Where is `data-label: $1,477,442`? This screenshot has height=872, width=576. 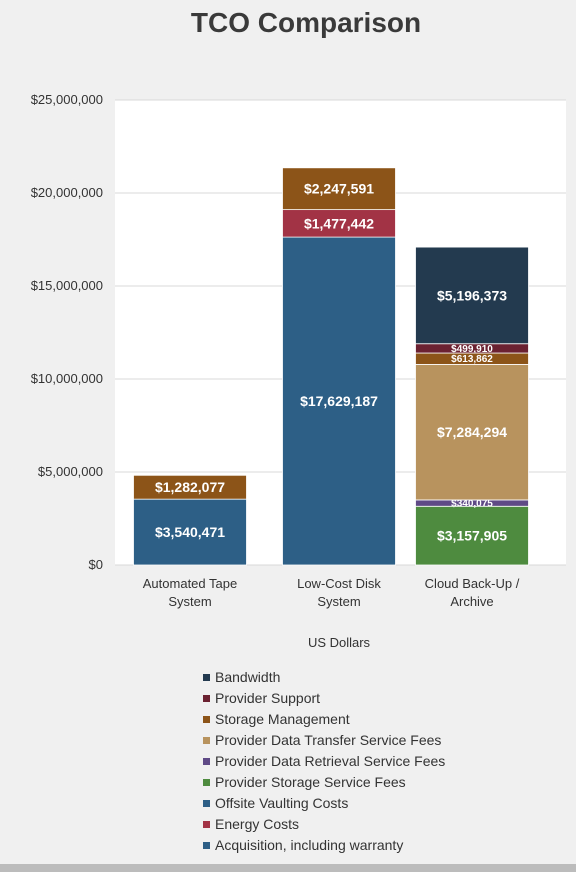 data-label: $1,477,442 is located at coordinates (339, 223).